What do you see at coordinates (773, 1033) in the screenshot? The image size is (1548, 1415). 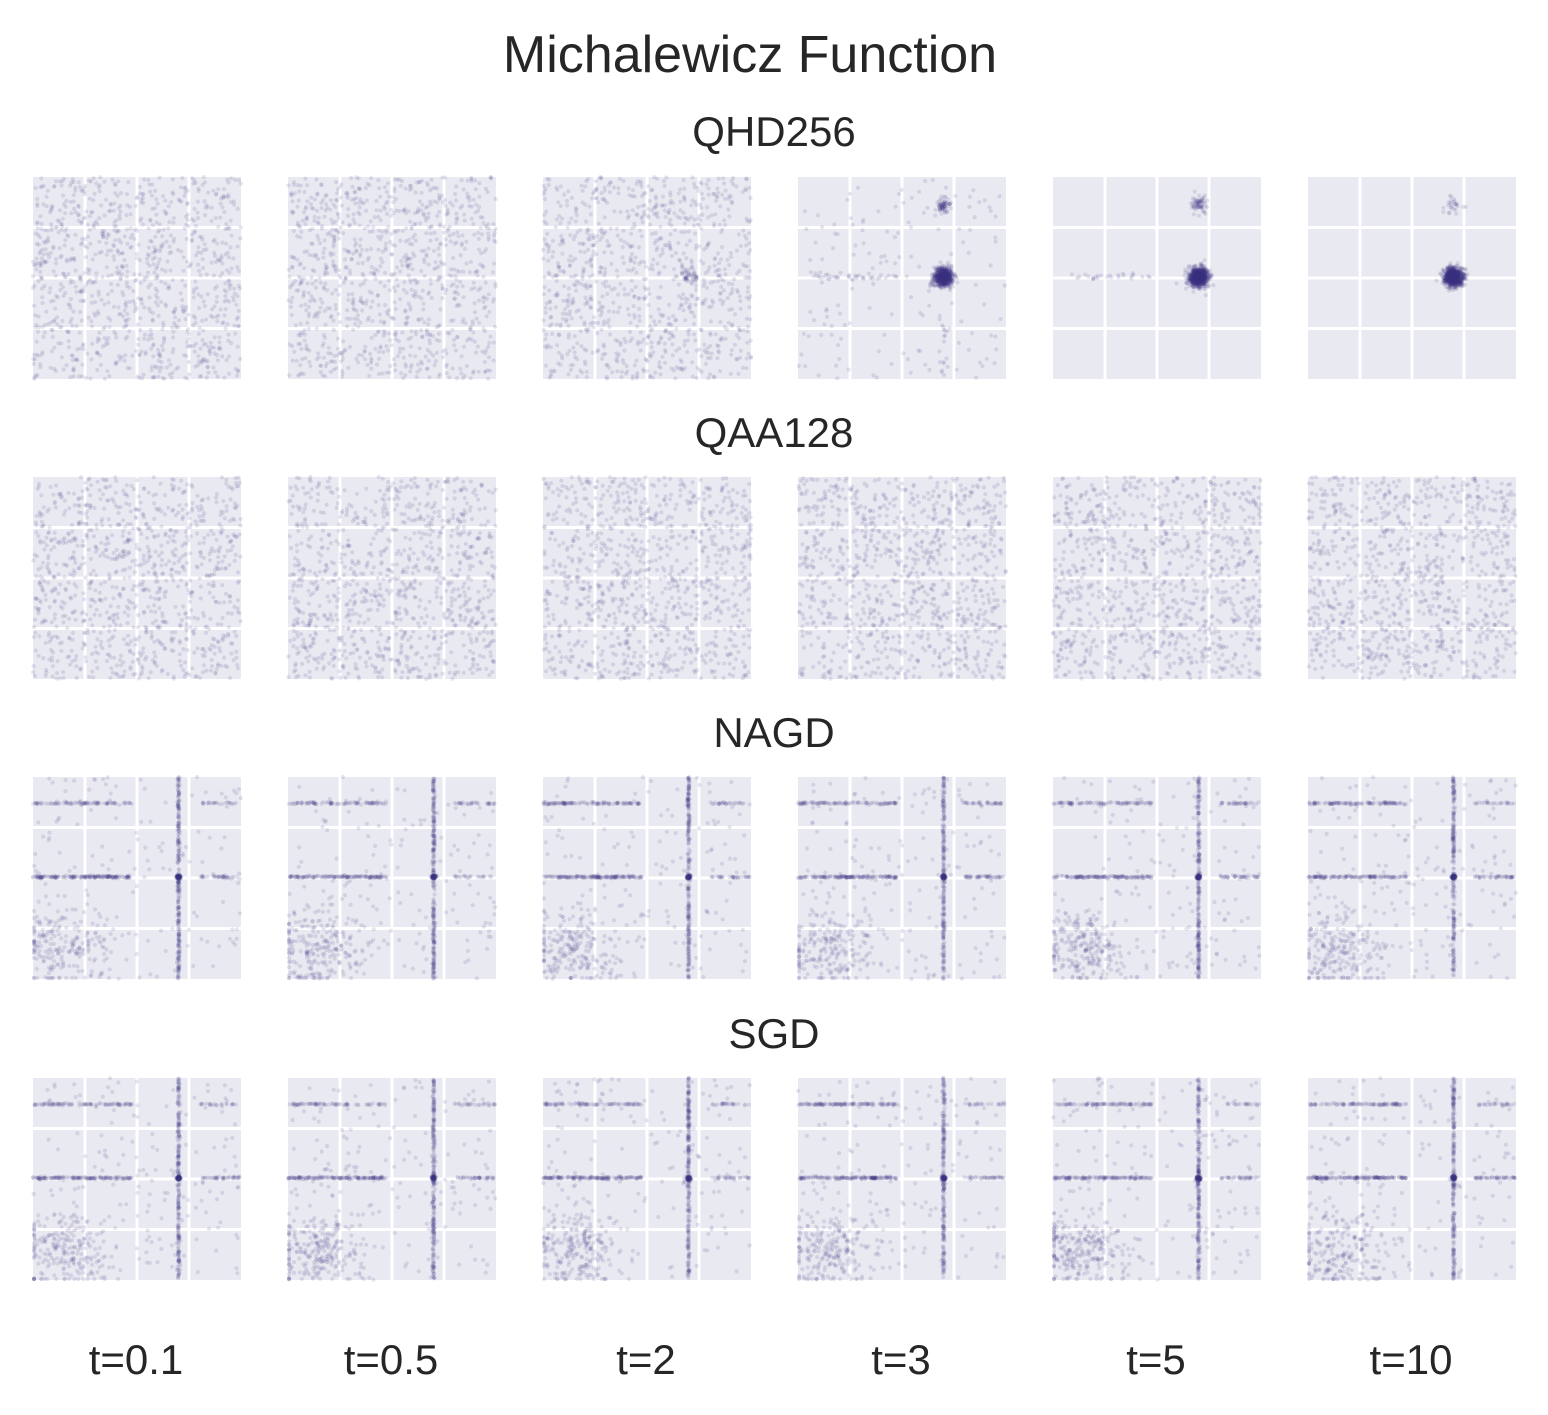 I see `row-title-sgd: SGD` at bounding box center [773, 1033].